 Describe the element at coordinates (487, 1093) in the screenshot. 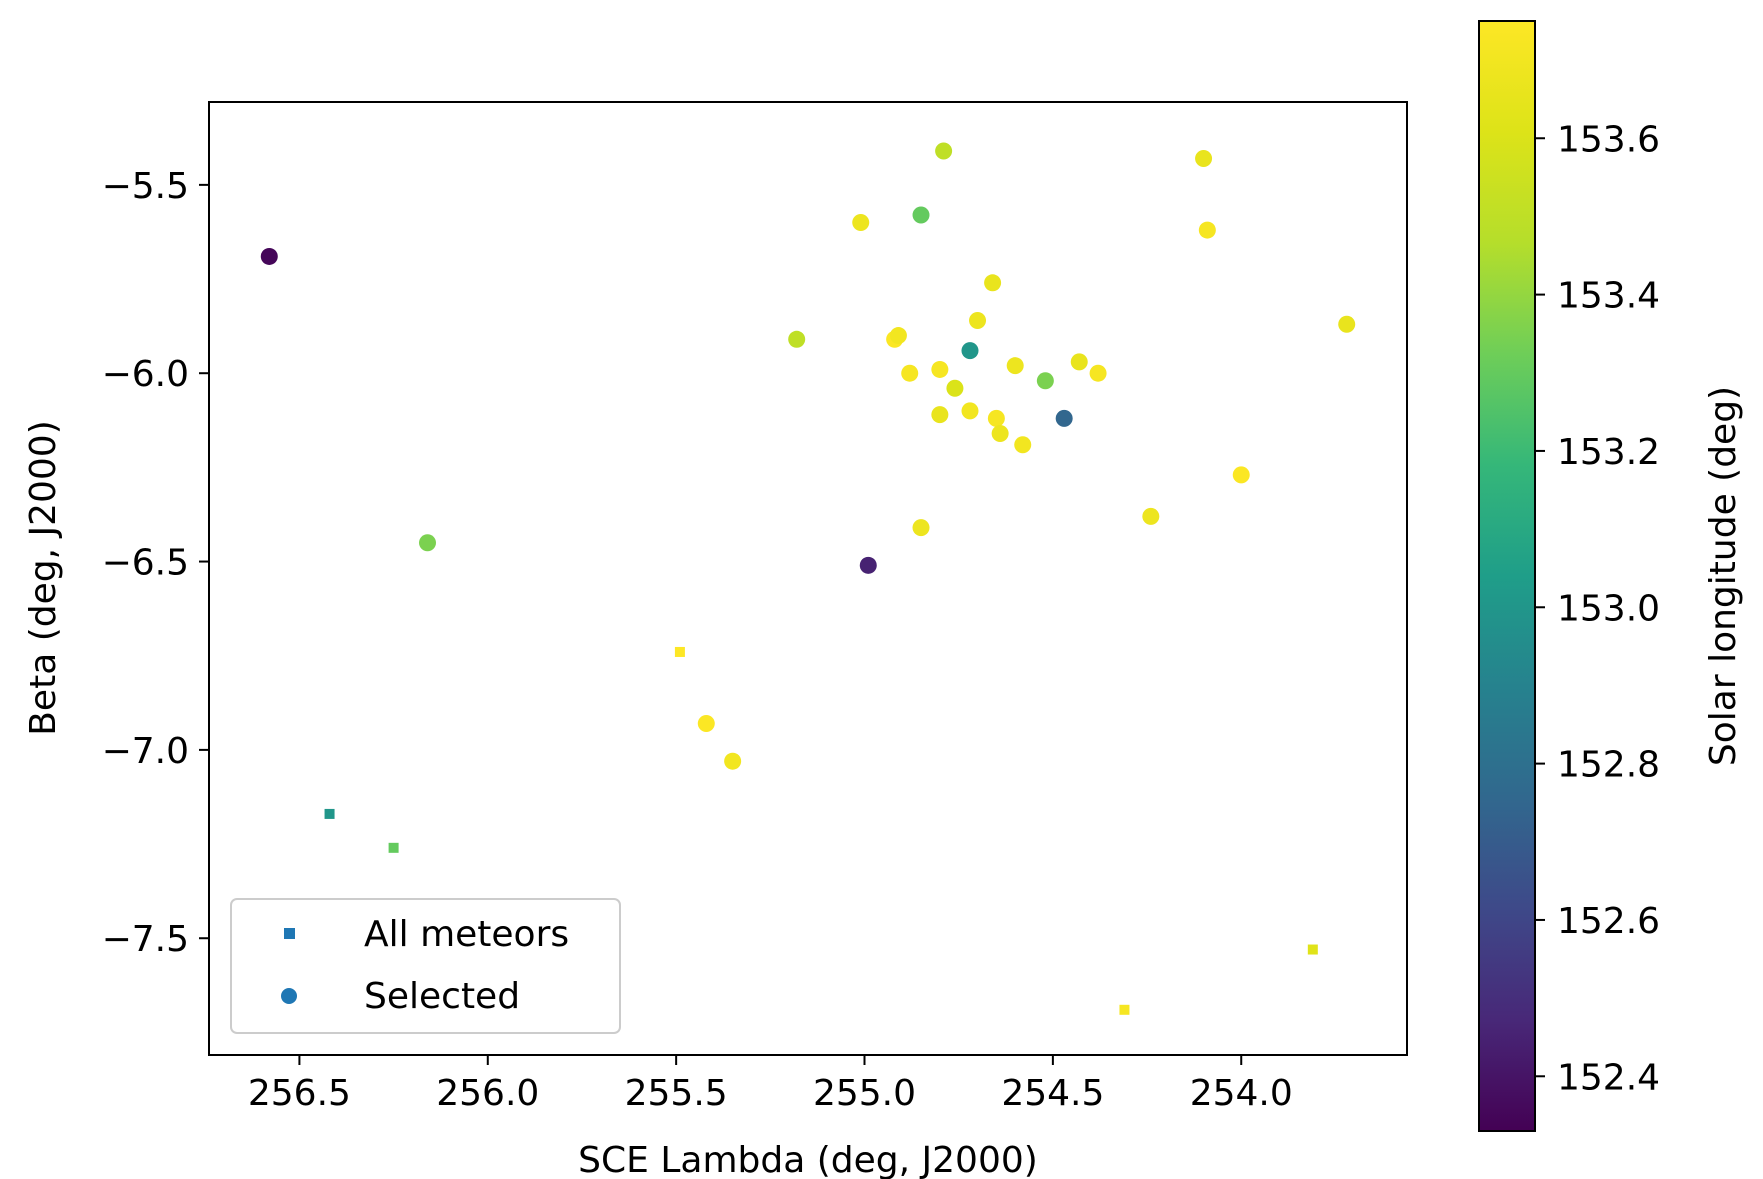

I see `x-tick-label: 256.0` at that location.